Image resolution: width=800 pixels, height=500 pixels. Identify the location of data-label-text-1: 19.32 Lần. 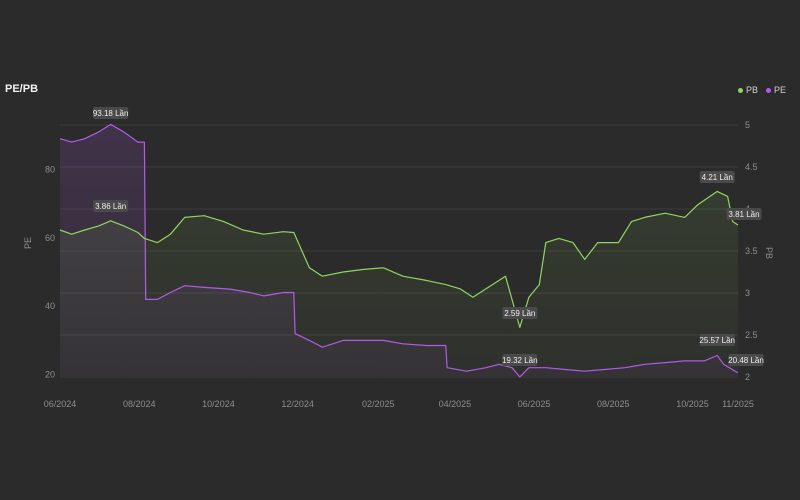
(520, 360).